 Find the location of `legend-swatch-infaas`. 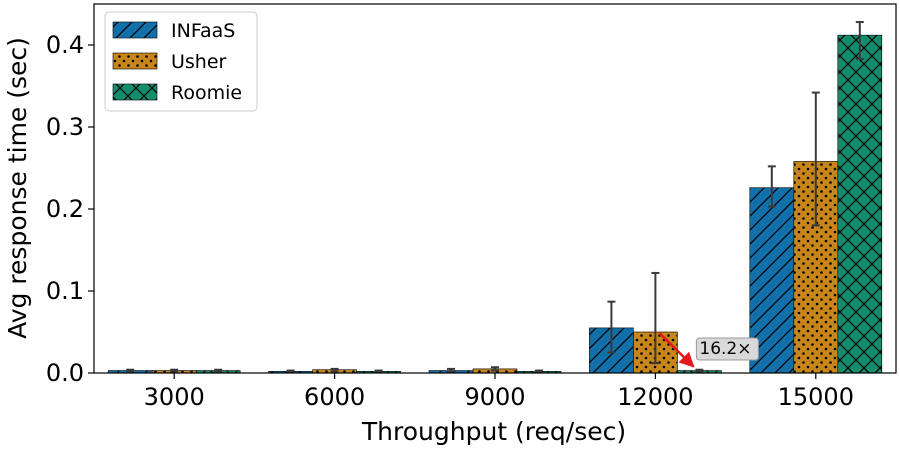

legend-swatch-infaas is located at coordinates (135, 30).